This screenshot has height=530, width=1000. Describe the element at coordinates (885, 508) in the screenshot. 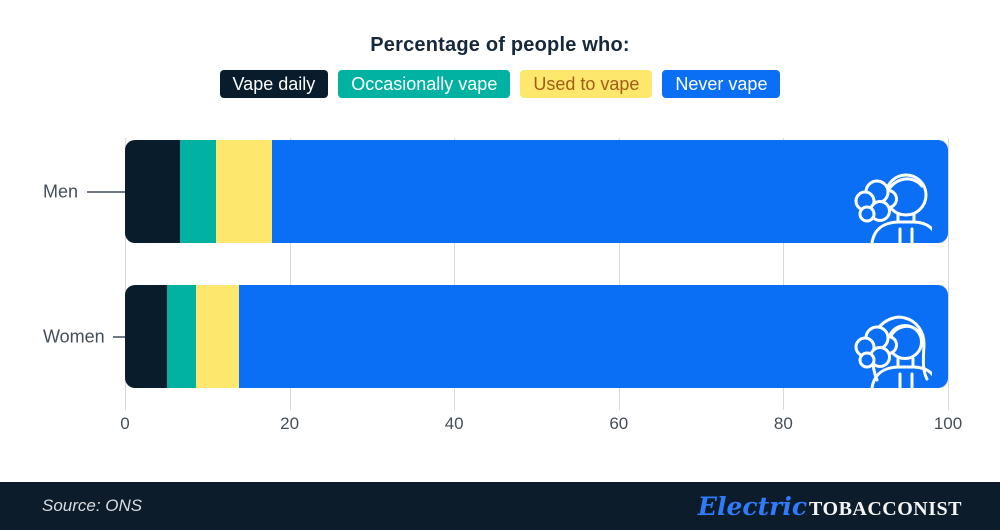

I see `logo-tobacconist-text: TOBACCONIST` at that location.